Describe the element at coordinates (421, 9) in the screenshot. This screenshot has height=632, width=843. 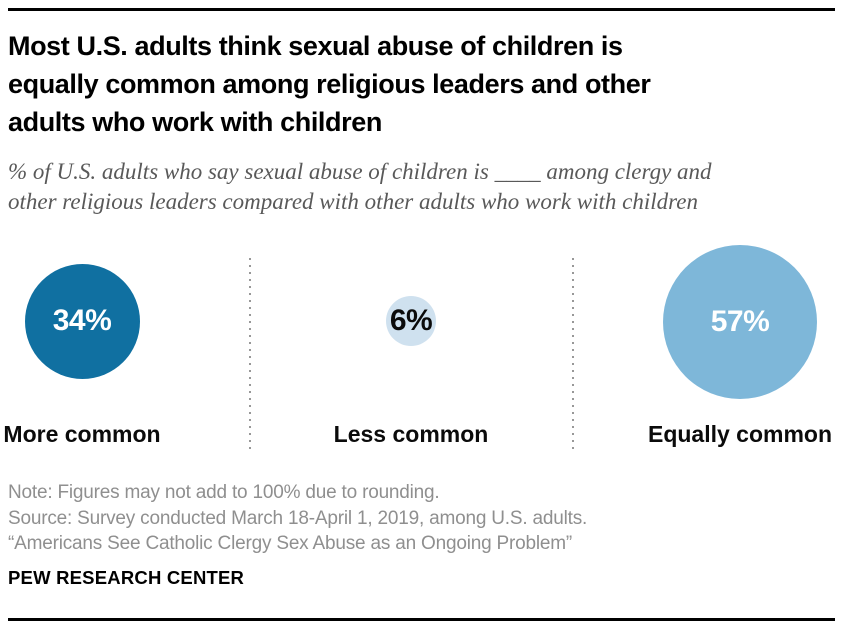
I see `top-rule` at that location.